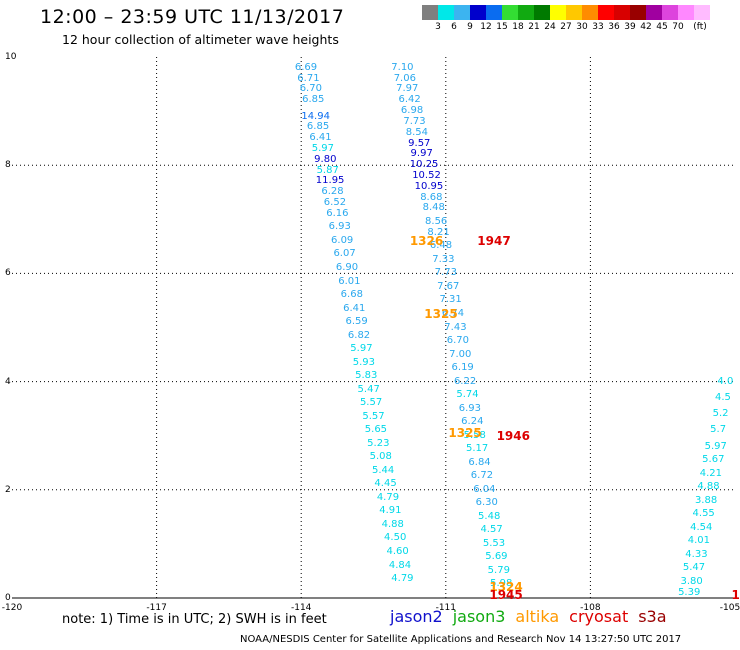 This screenshot has width=740, height=650. Describe the element at coordinates (424, 165) in the screenshot. I see `wave-height-label: 10.25` at that location.